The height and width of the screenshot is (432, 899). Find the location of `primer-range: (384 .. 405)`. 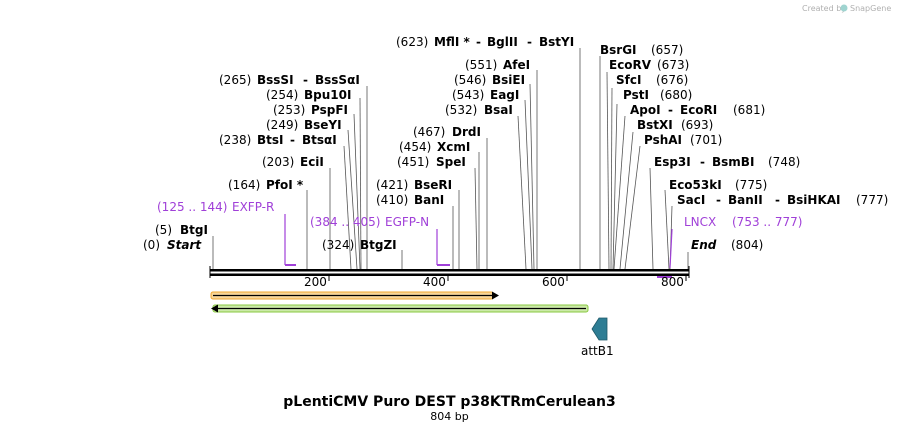

primer-range: (384 .. 405) is located at coordinates (345, 222).